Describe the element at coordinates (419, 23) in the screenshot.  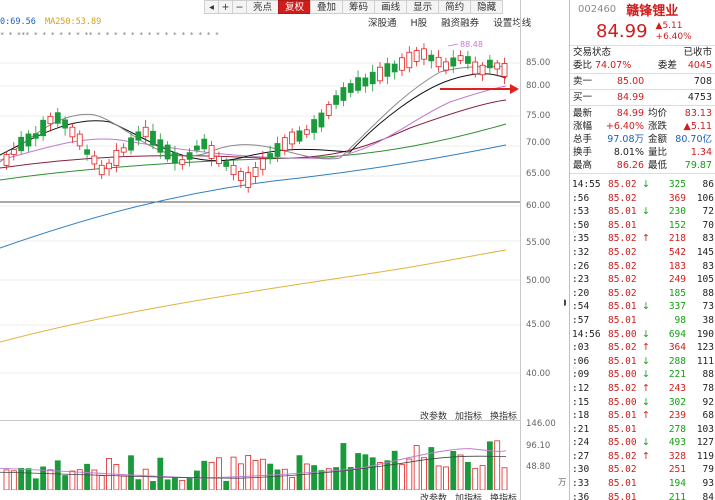
I see `topnav-hshares: H股` at that location.